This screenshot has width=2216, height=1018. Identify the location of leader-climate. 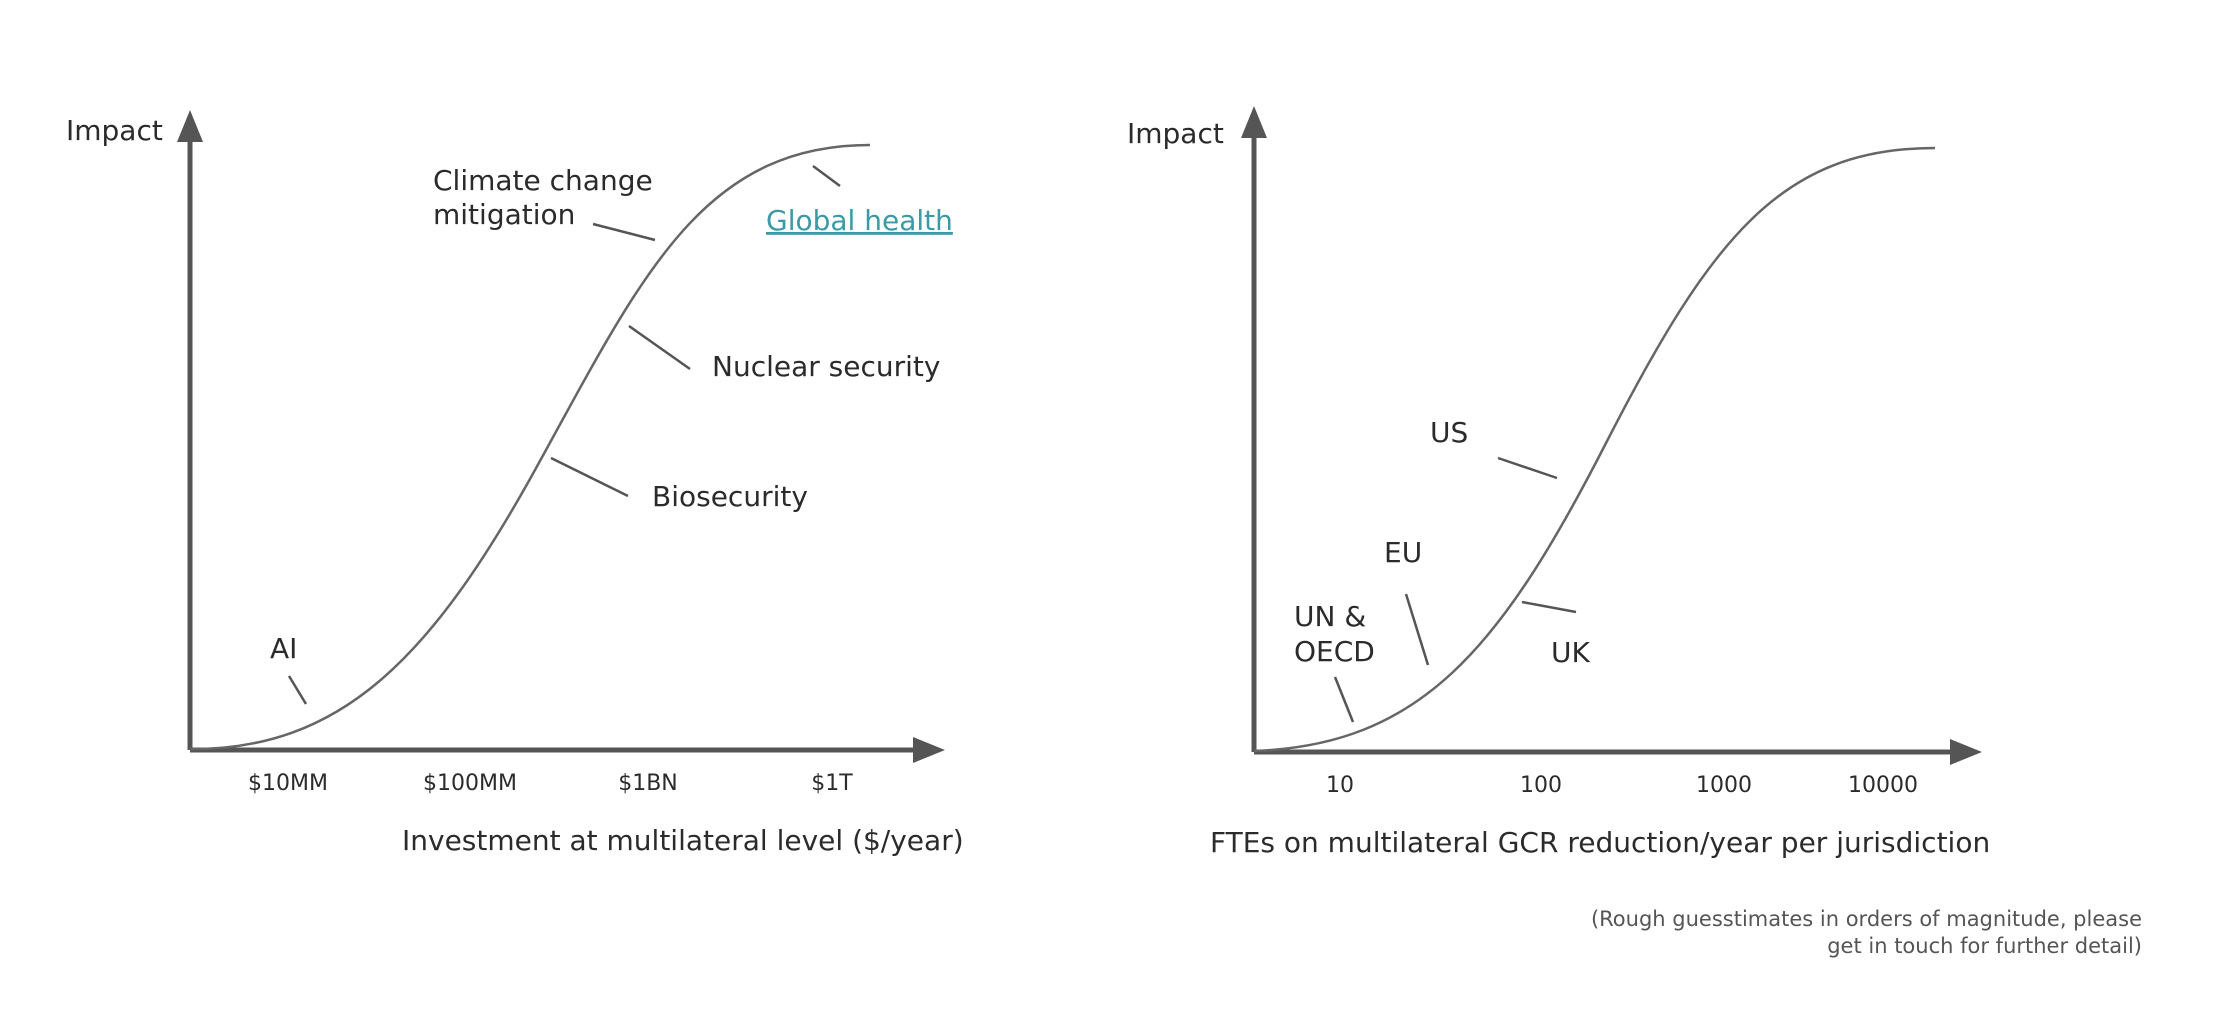
(624, 232).